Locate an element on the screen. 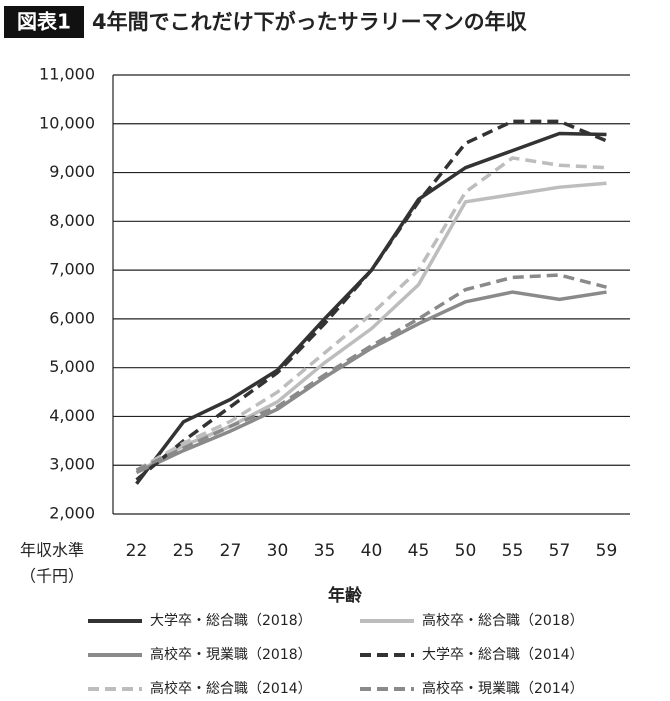 This screenshot has height=701, width=670. x-tick-label: 40 is located at coordinates (372, 551).